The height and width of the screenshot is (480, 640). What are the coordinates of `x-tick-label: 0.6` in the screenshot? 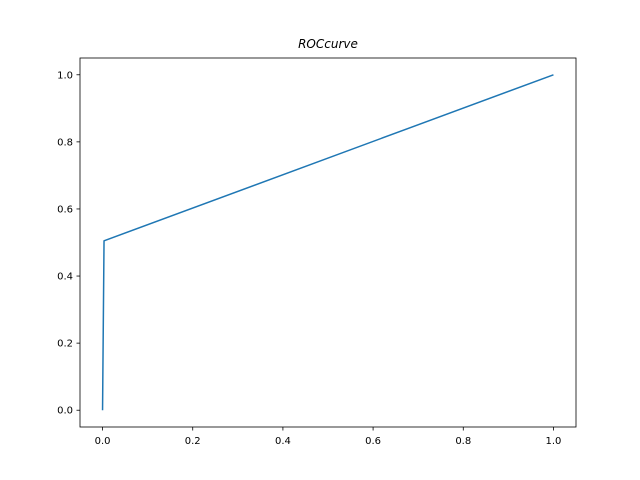 It's located at (373, 441).